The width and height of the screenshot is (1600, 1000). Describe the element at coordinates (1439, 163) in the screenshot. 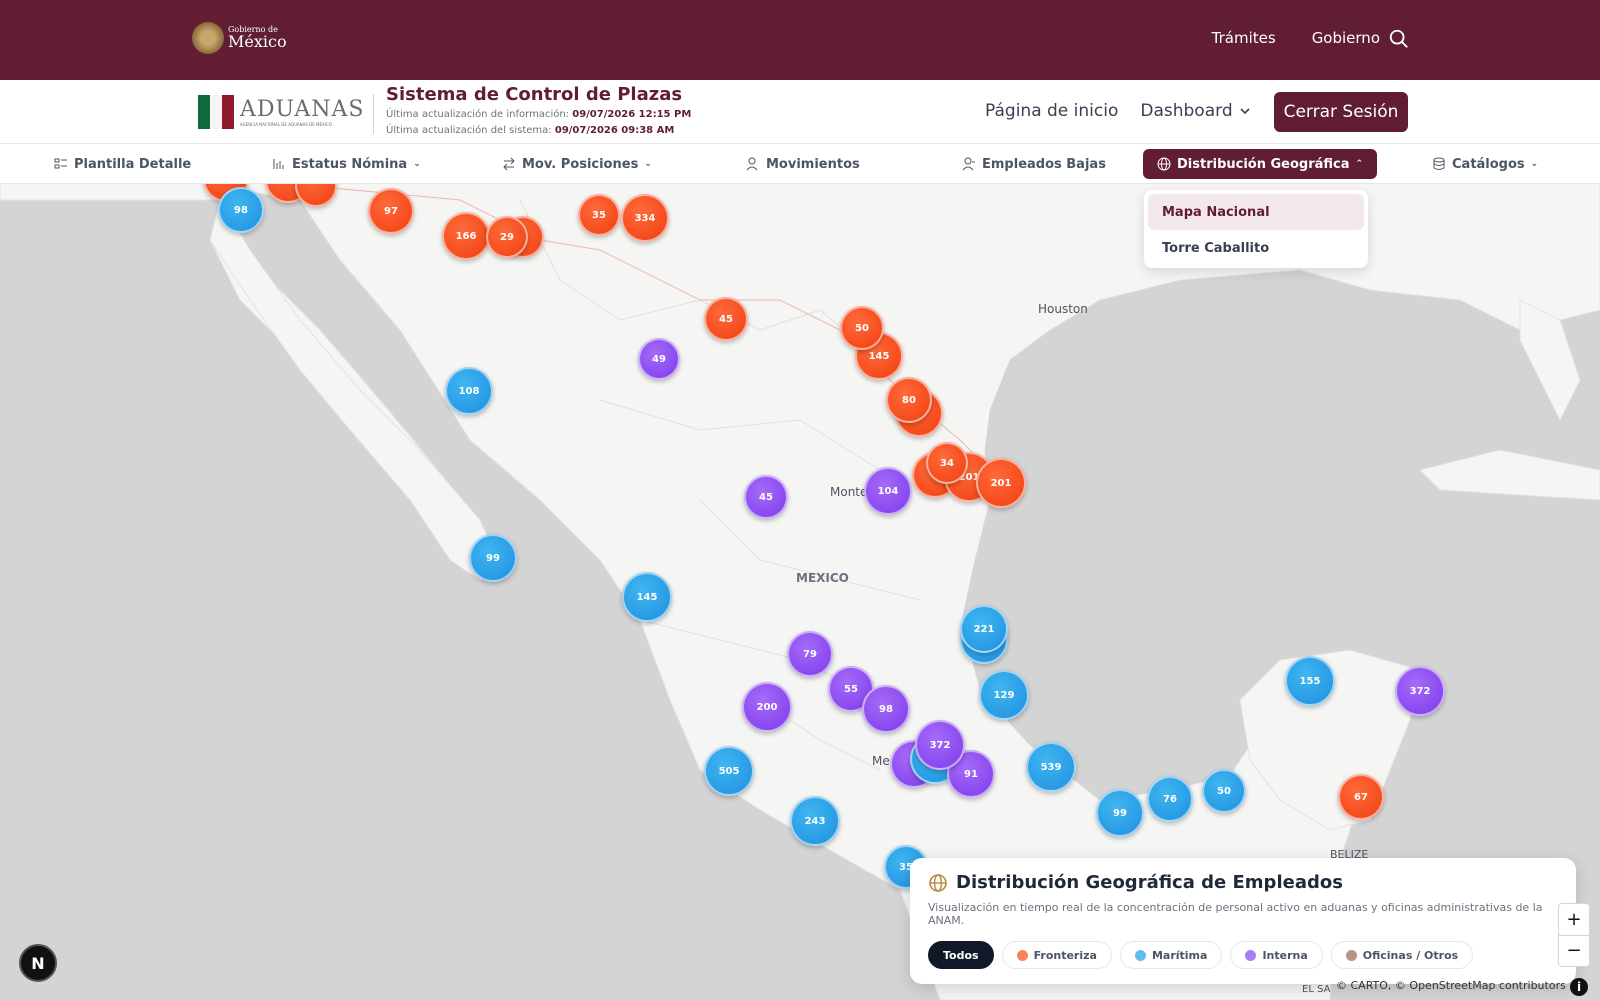

I see `database-icon` at that location.